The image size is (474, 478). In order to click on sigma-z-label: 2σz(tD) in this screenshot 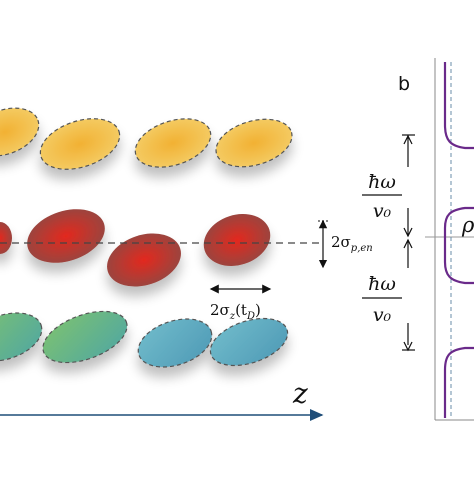, I will do `click(235, 311)`.